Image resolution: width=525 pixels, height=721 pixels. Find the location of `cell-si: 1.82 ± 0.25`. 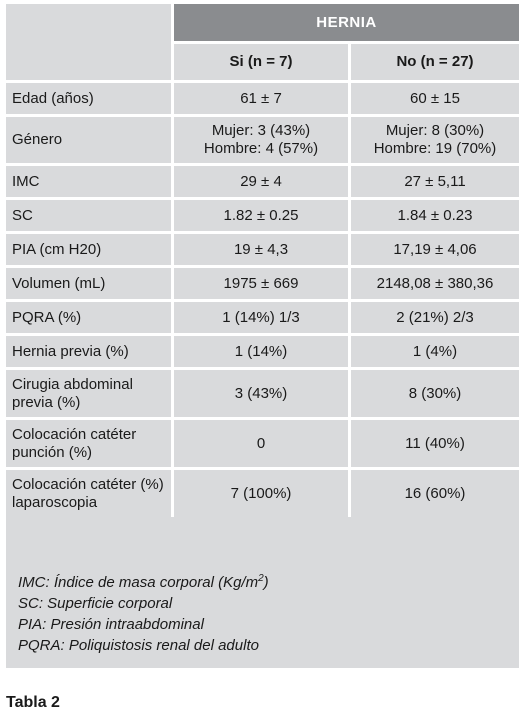

cell-si: 1.82 ± 0.25 is located at coordinates (259, 214).